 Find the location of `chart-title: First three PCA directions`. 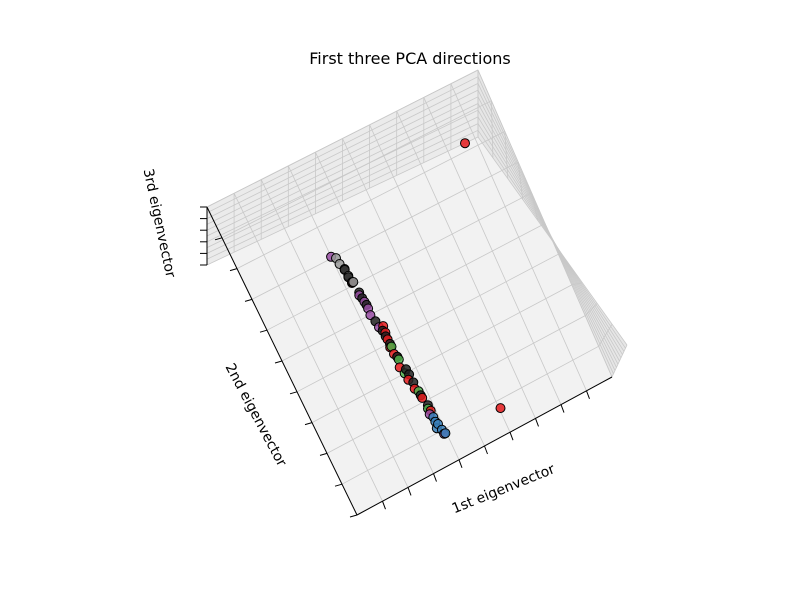

chart-title: First three PCA directions is located at coordinates (409, 58).